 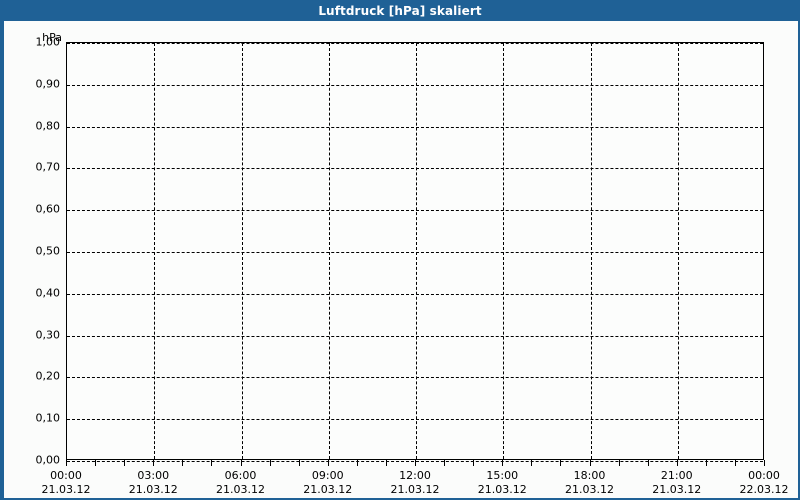 What do you see at coordinates (52, 37) in the screenshot?
I see `y-axis-unit-label: hPa` at bounding box center [52, 37].